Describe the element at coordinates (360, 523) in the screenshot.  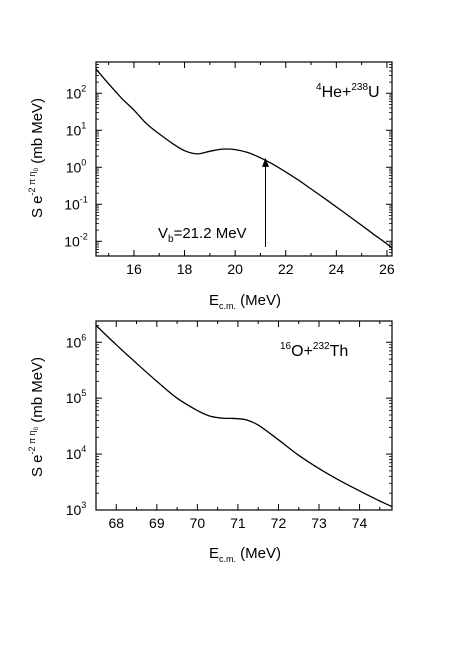
I see `x-tick-label: 74` at that location.